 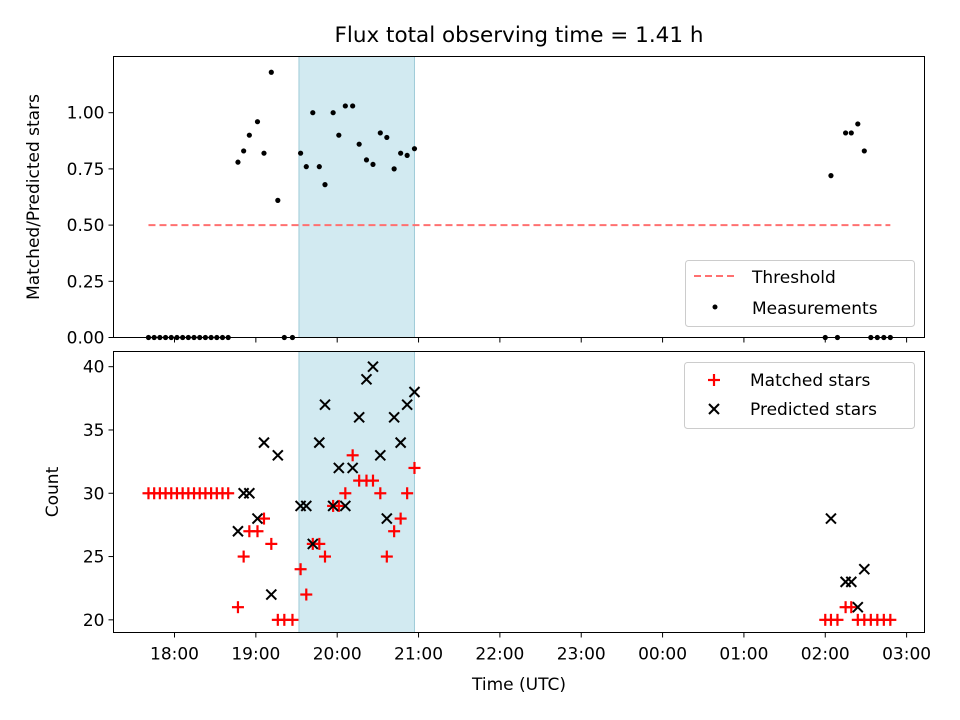 I want to click on top-legend: Threshold Measurements, so click(x=800, y=293).